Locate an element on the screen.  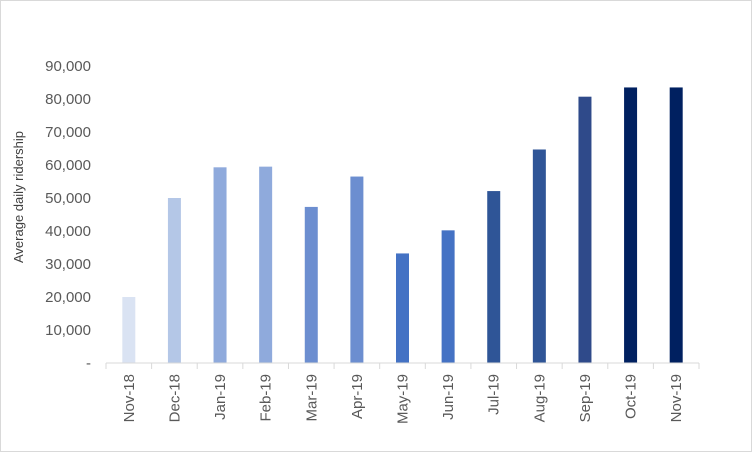
y-tick-label: 40,000 is located at coordinates (68, 231).